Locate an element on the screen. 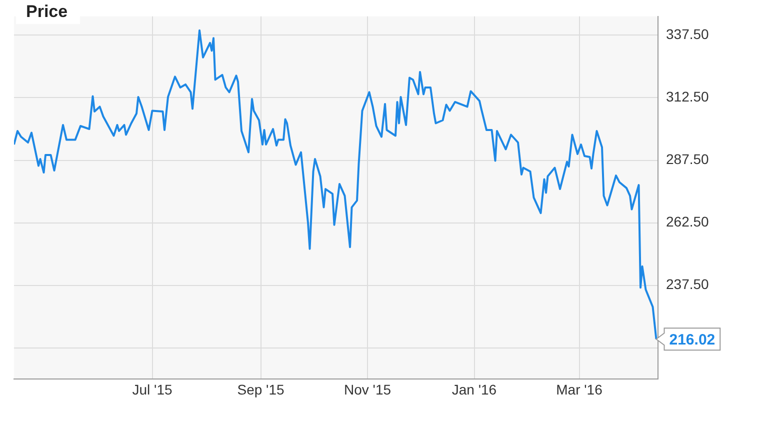  x-tick-label: Nov '15 is located at coordinates (368, 389).